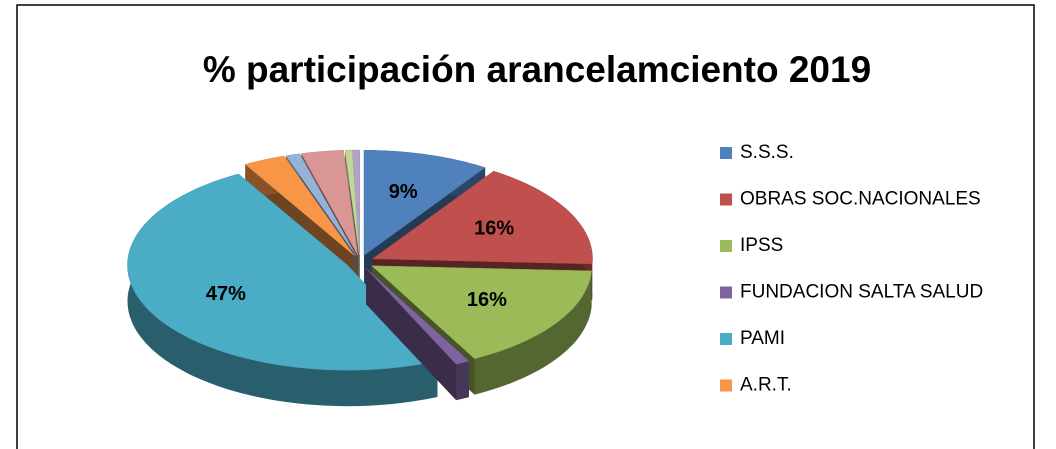 This screenshot has width=1056, height=449. I want to click on slice, so click(417, 334).